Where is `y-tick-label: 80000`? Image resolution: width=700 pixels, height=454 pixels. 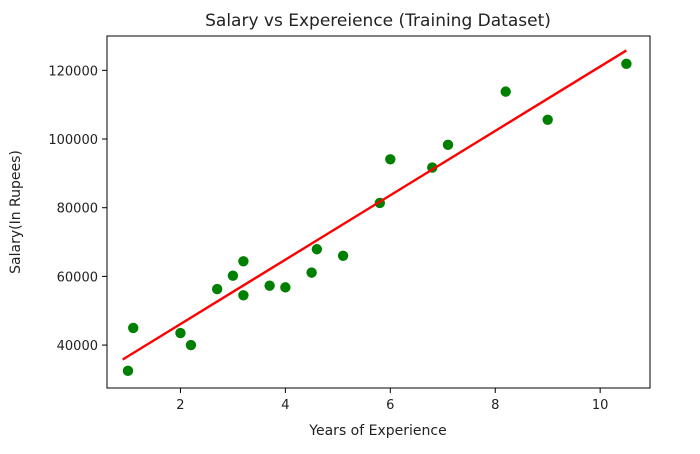 y-tick-label: 80000 is located at coordinates (77, 209).